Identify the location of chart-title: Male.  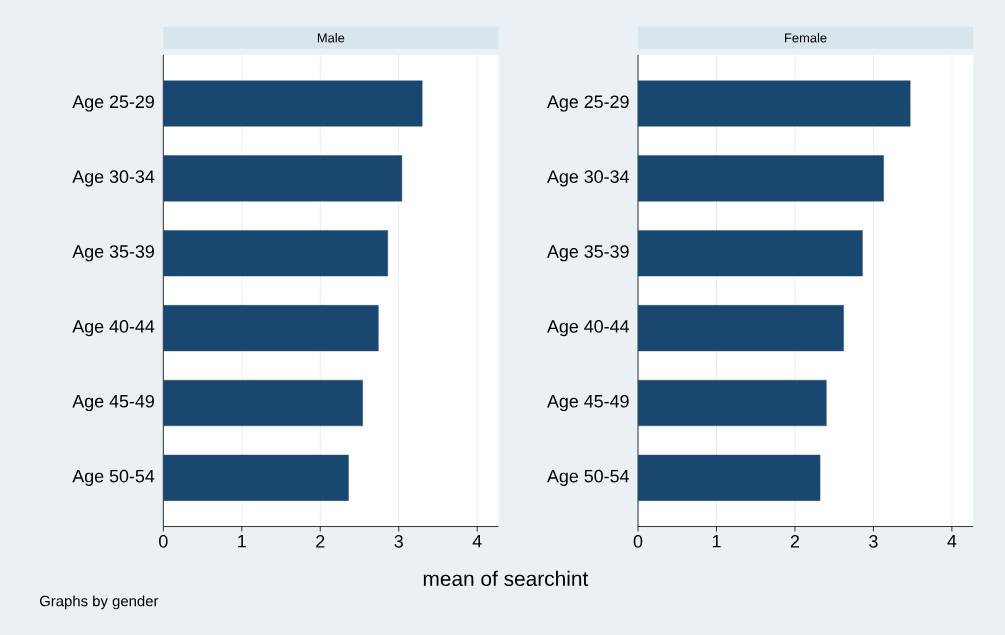
(331, 37).